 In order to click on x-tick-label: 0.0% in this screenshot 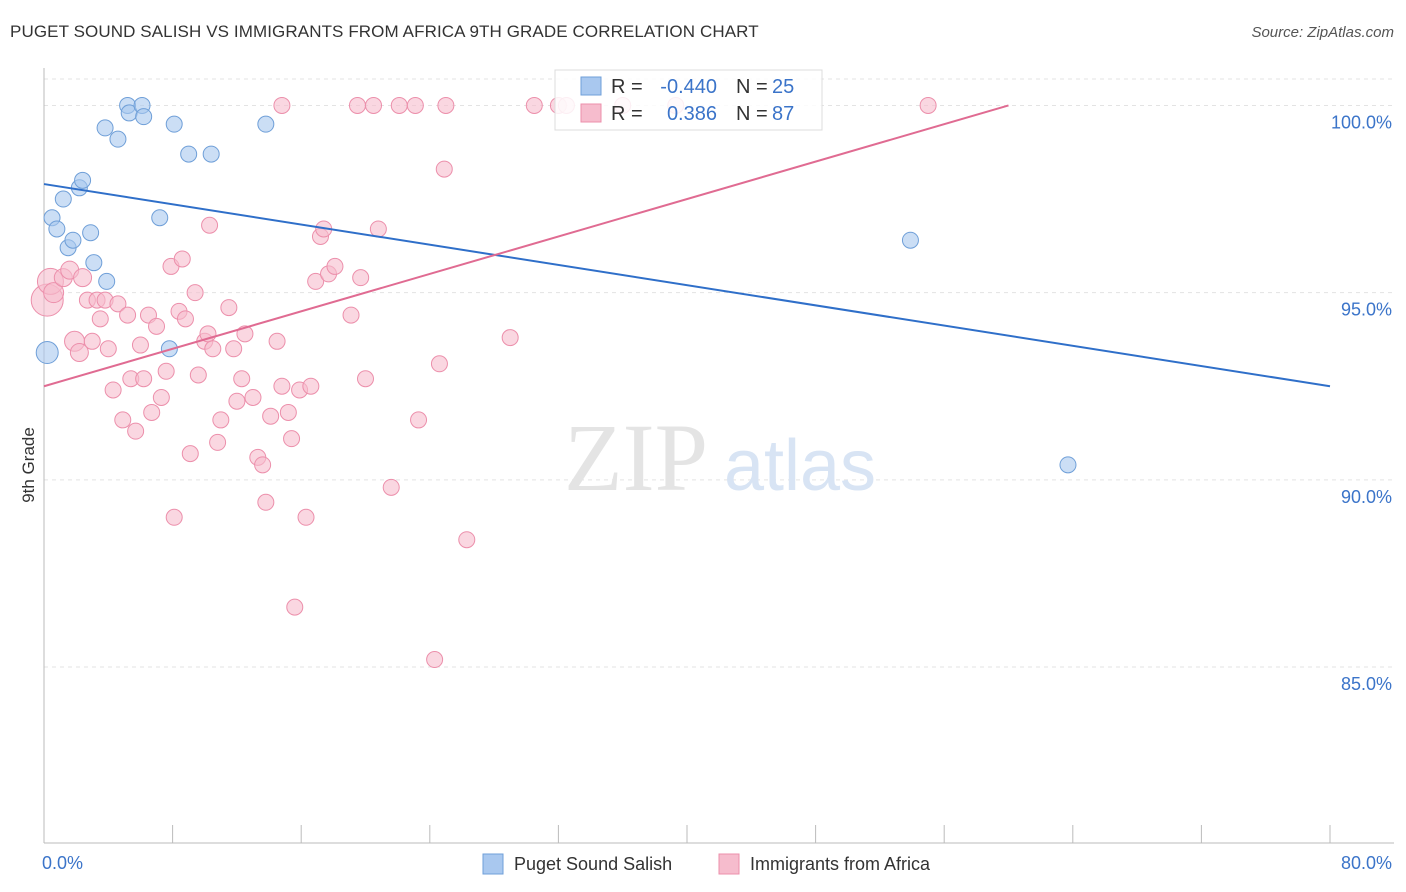, I will do `click(62, 863)`.